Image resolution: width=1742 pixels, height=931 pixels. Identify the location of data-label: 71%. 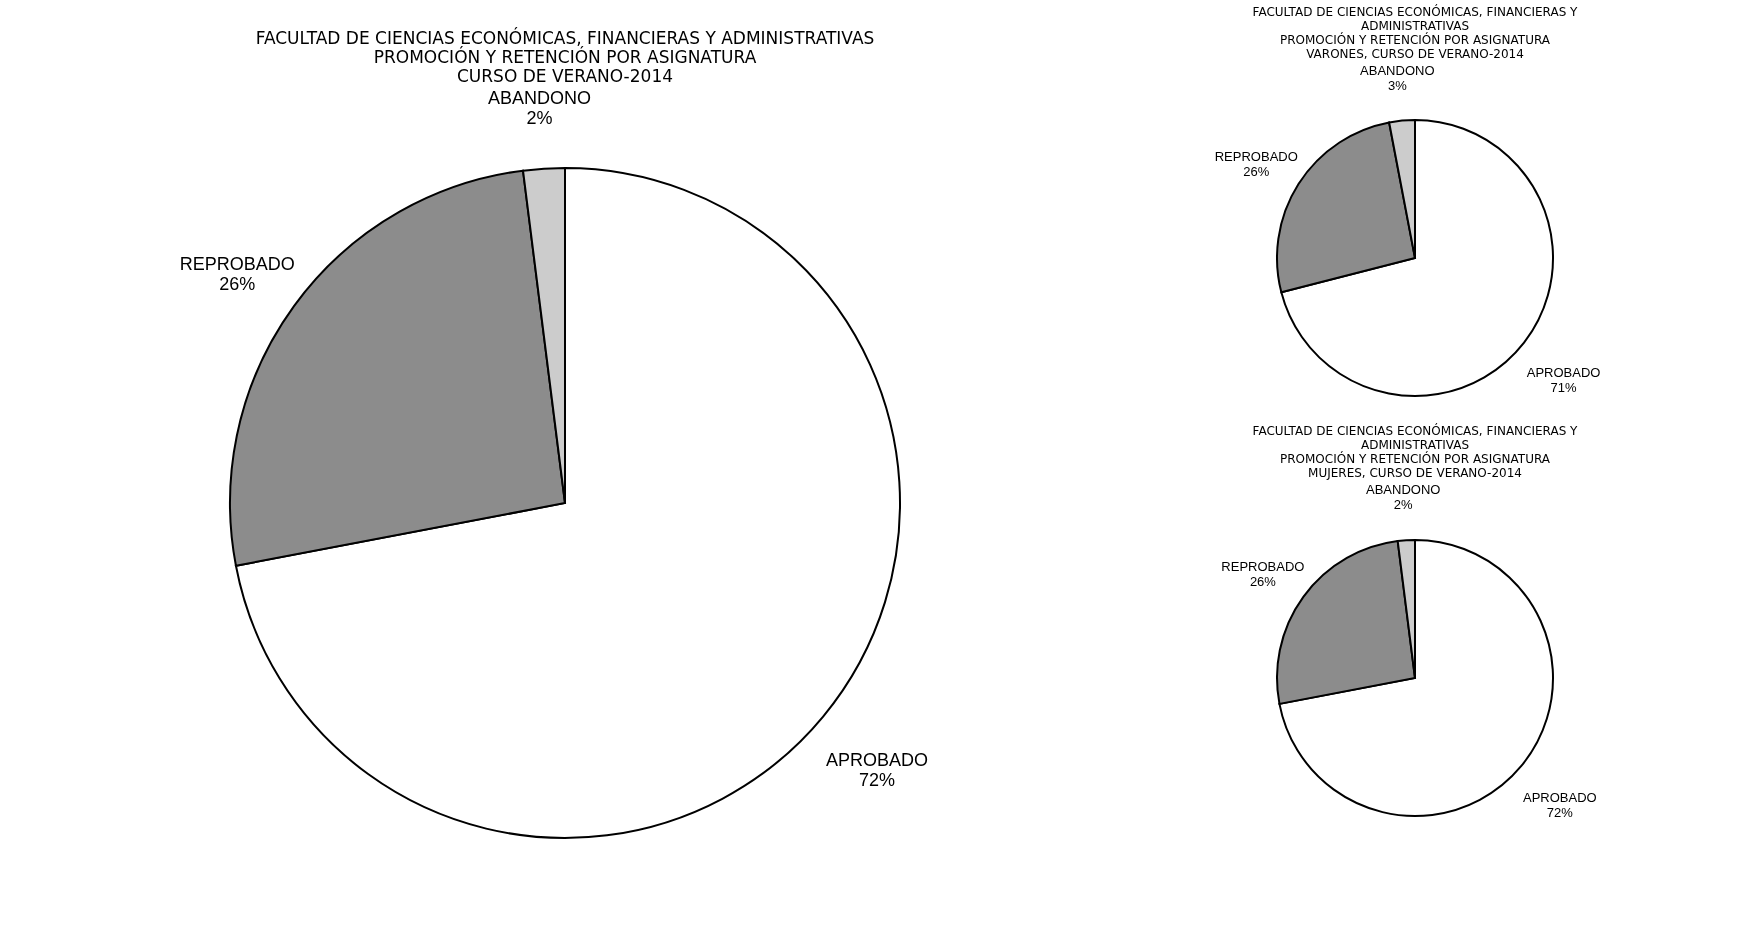
(1563, 388).